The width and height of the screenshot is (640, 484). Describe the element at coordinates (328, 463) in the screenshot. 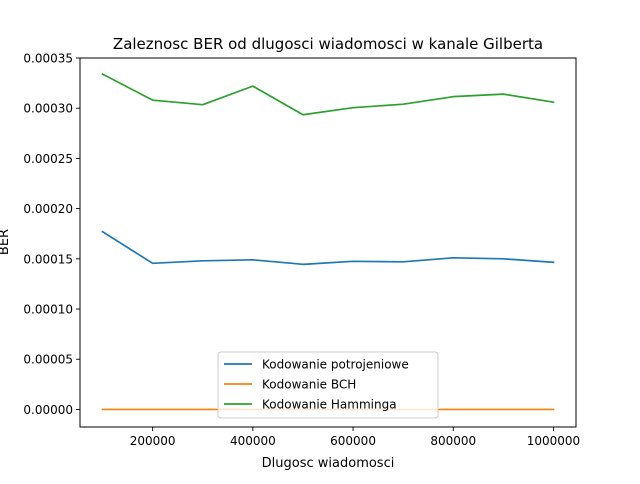

I see `x-axis-label: Dlugosc wiadomosci` at that location.